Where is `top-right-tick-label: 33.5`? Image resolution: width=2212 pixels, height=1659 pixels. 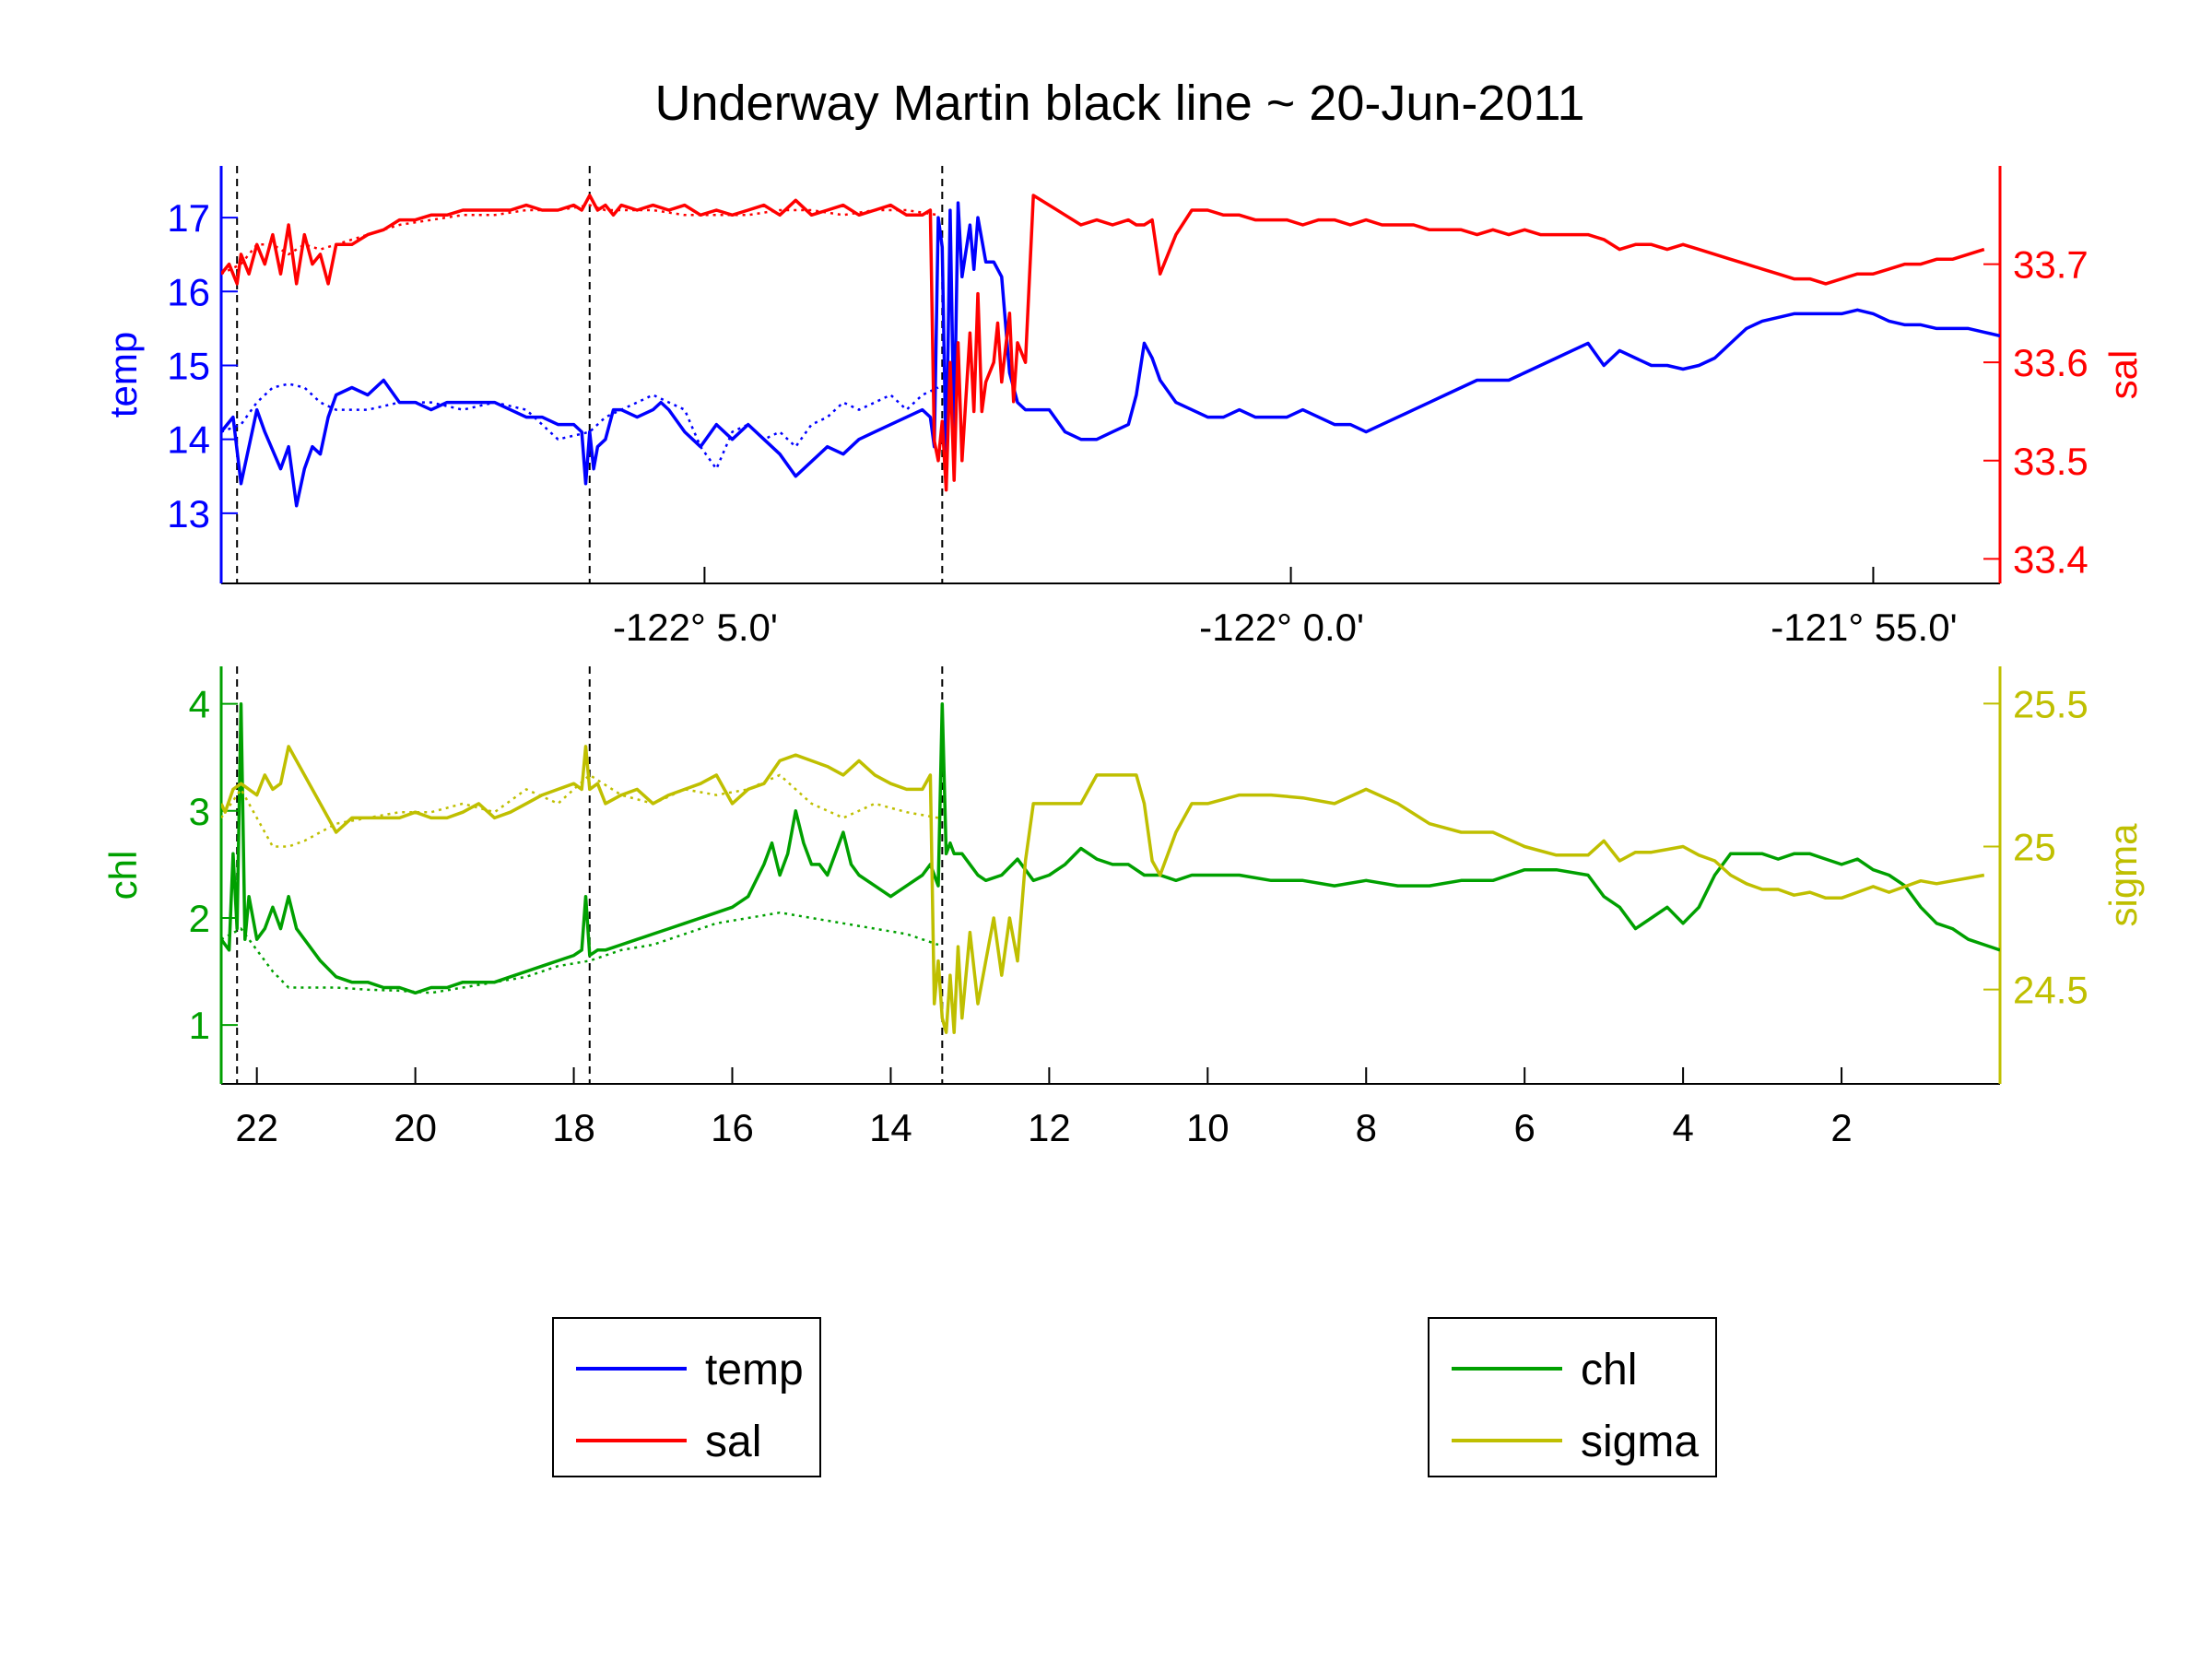
top-right-tick-label: 33.5 is located at coordinates (2050, 461).